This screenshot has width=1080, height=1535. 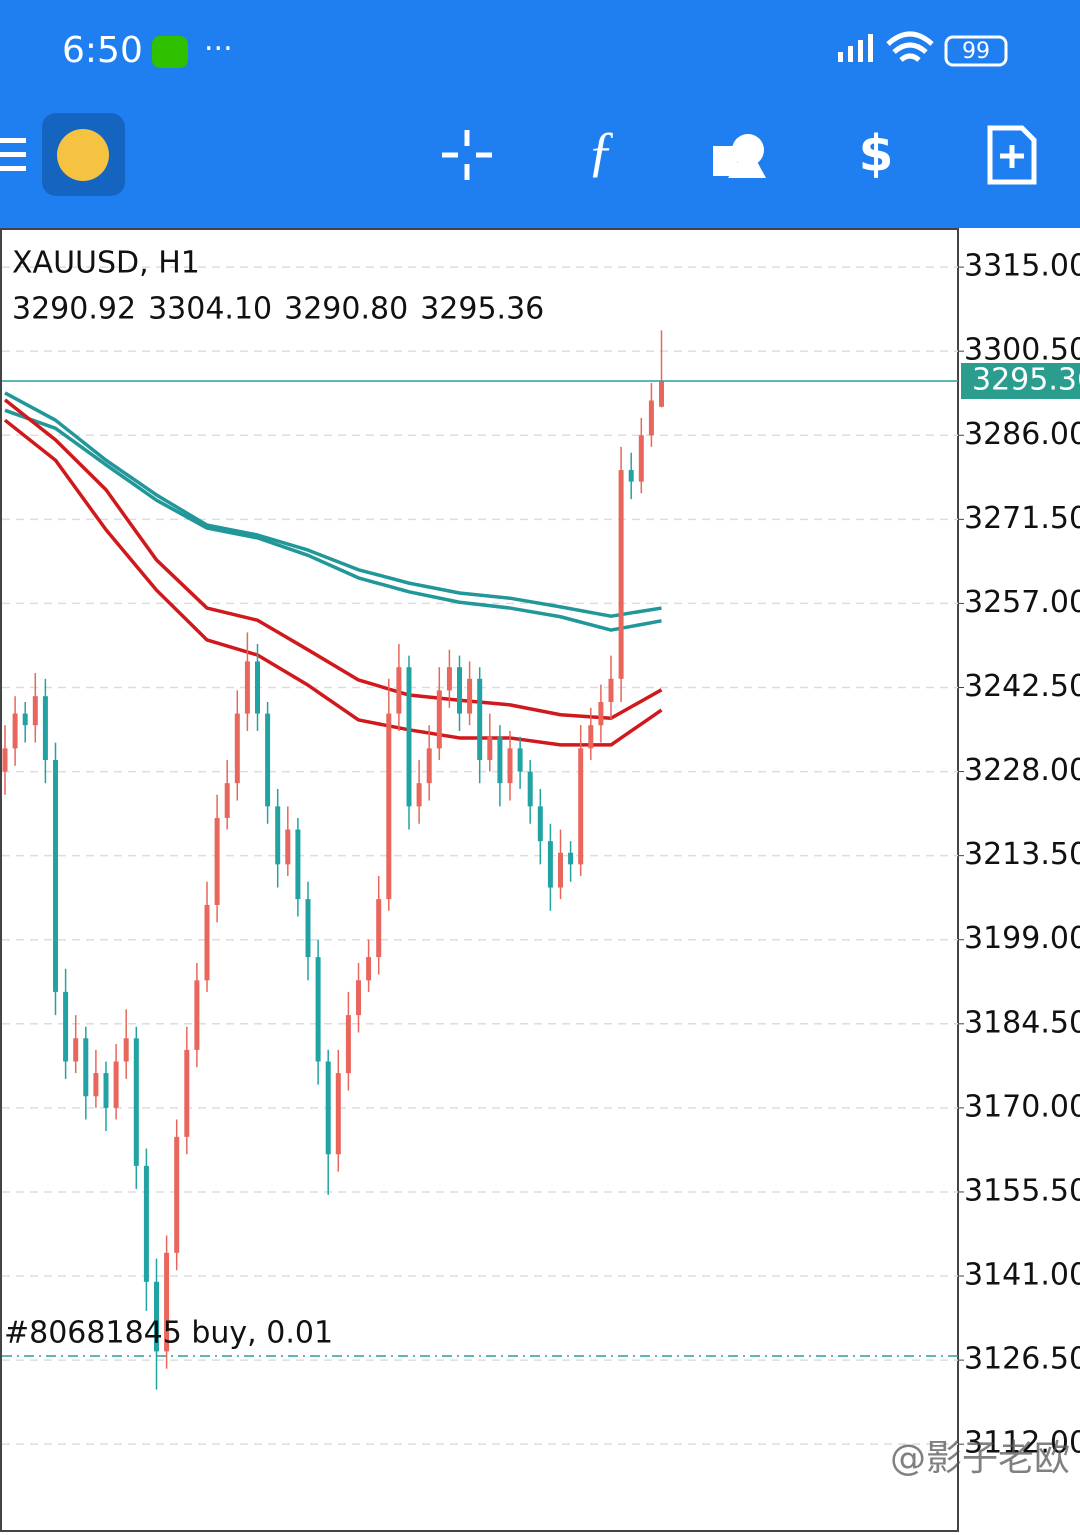 What do you see at coordinates (1022, 1359) in the screenshot?
I see `y-tick-label: 3126.50` at bounding box center [1022, 1359].